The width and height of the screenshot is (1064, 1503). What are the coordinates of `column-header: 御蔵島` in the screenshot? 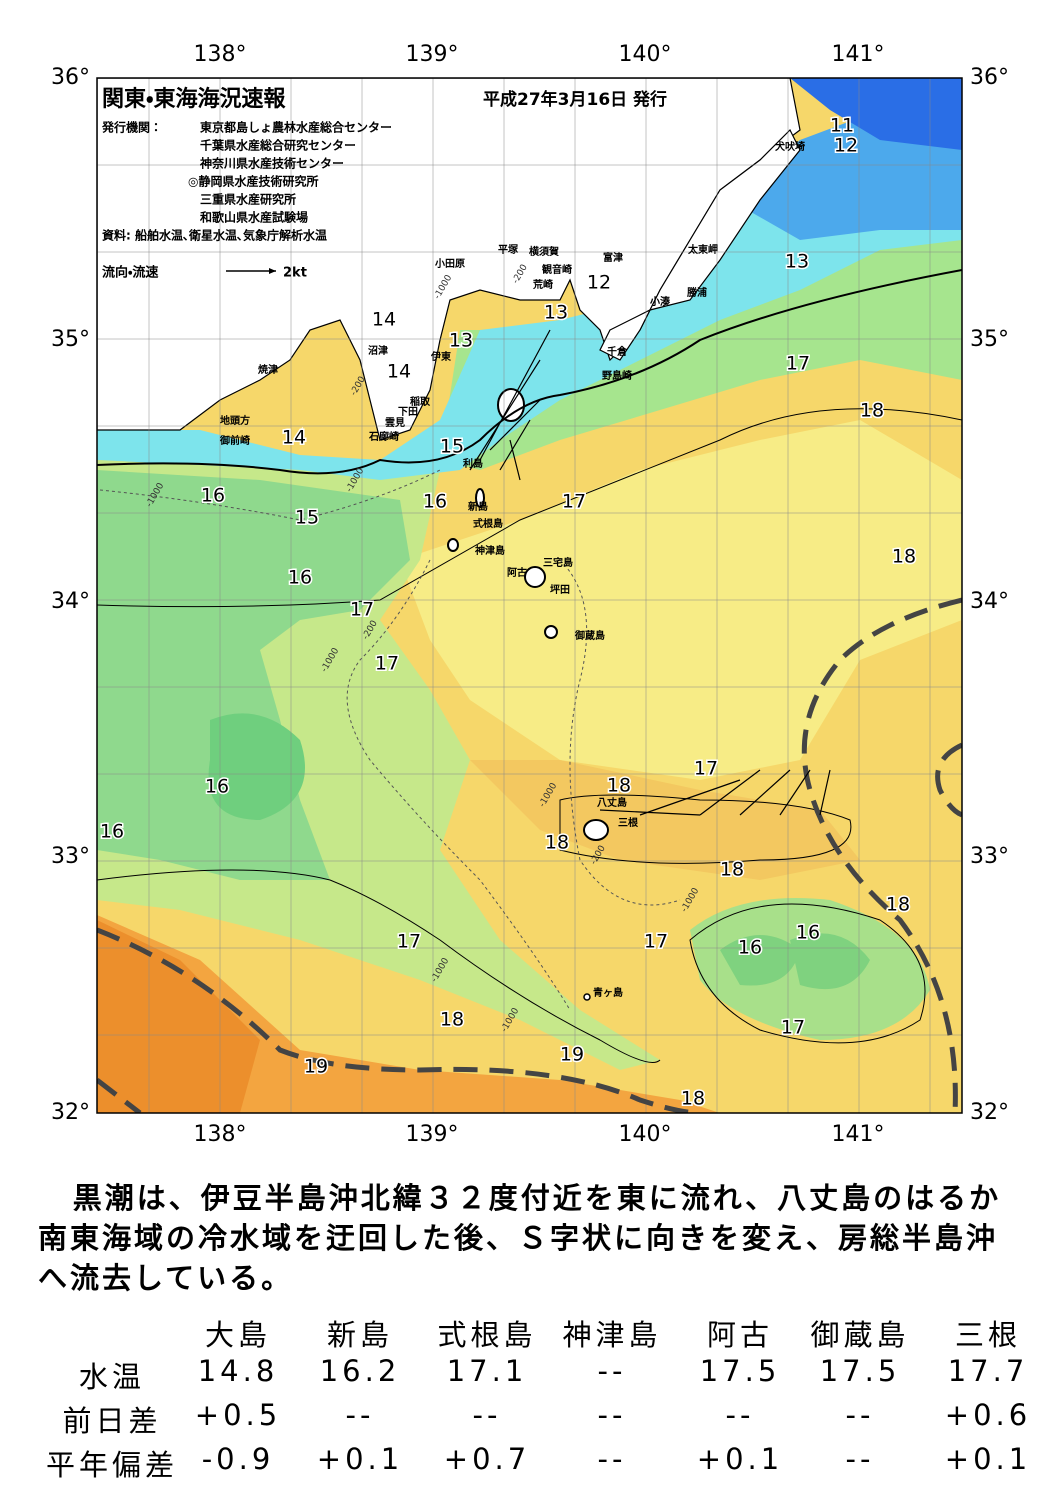 It's located at (860, 1335).